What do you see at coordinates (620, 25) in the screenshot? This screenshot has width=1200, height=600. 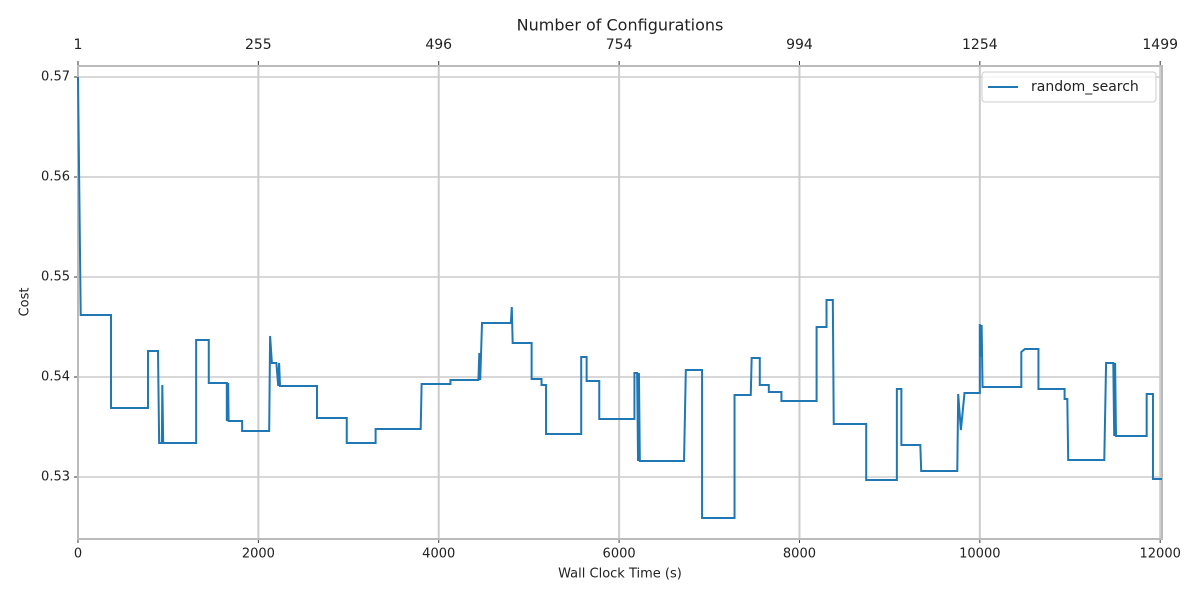 I see `x2-axis-label: Number of Configurations` at bounding box center [620, 25].